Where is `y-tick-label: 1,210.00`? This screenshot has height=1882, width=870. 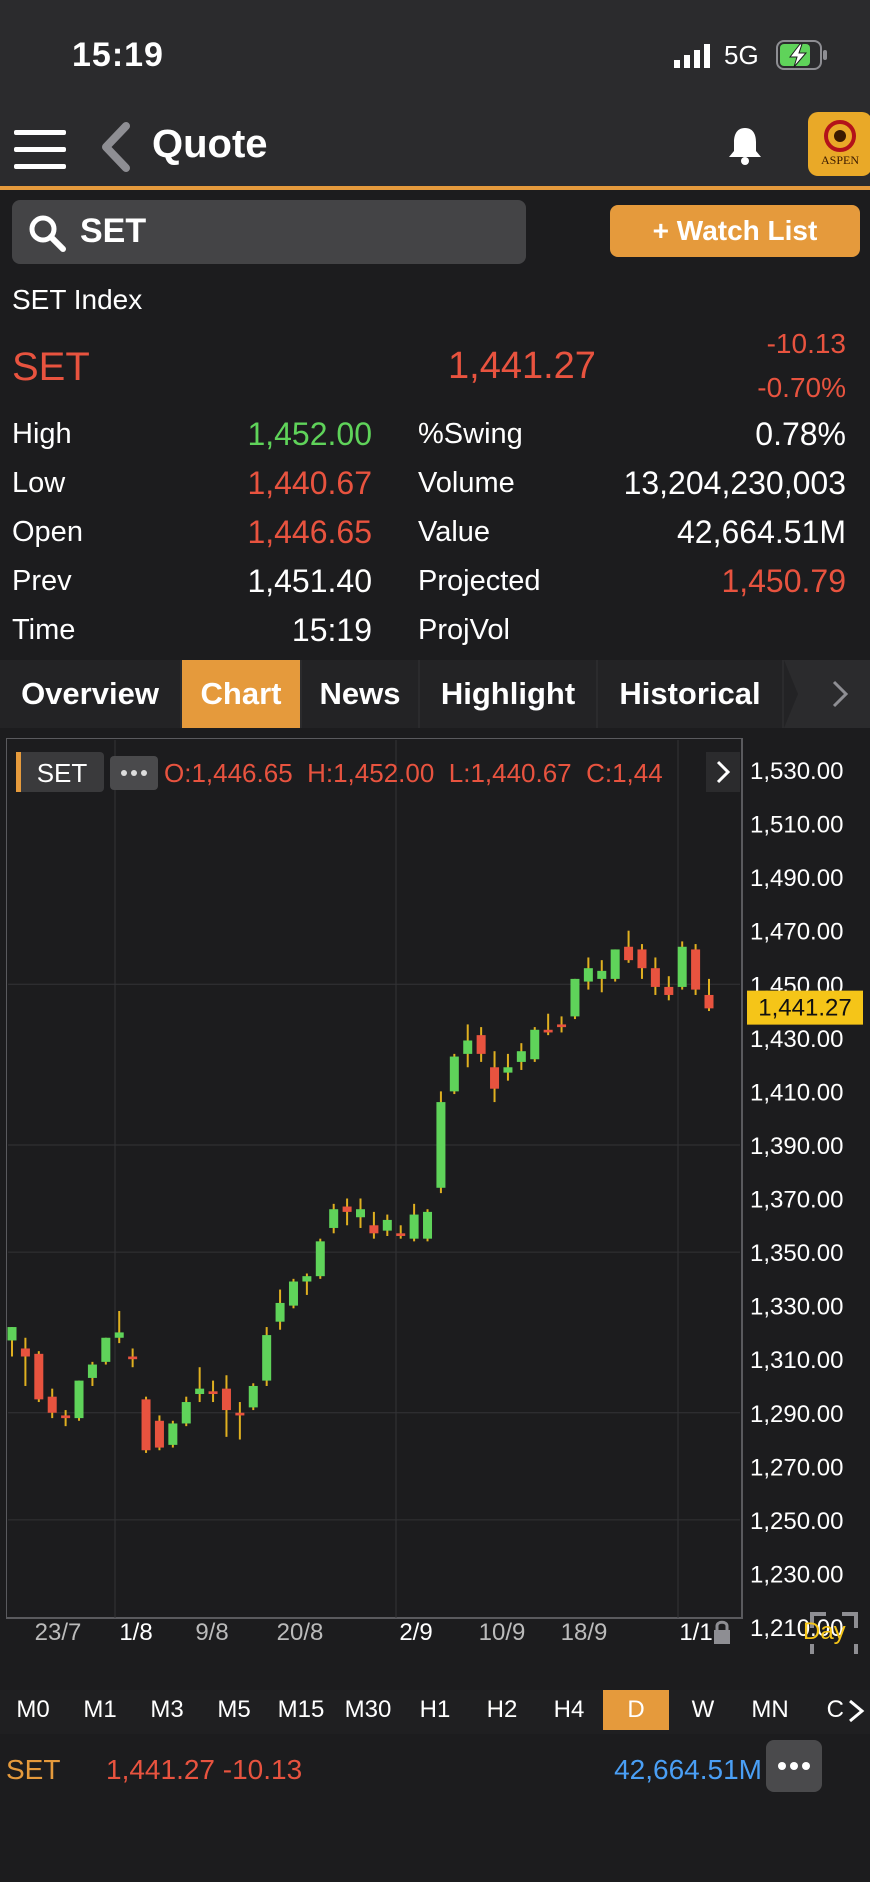
y-tick-label: 1,210.00 is located at coordinates (796, 1628).